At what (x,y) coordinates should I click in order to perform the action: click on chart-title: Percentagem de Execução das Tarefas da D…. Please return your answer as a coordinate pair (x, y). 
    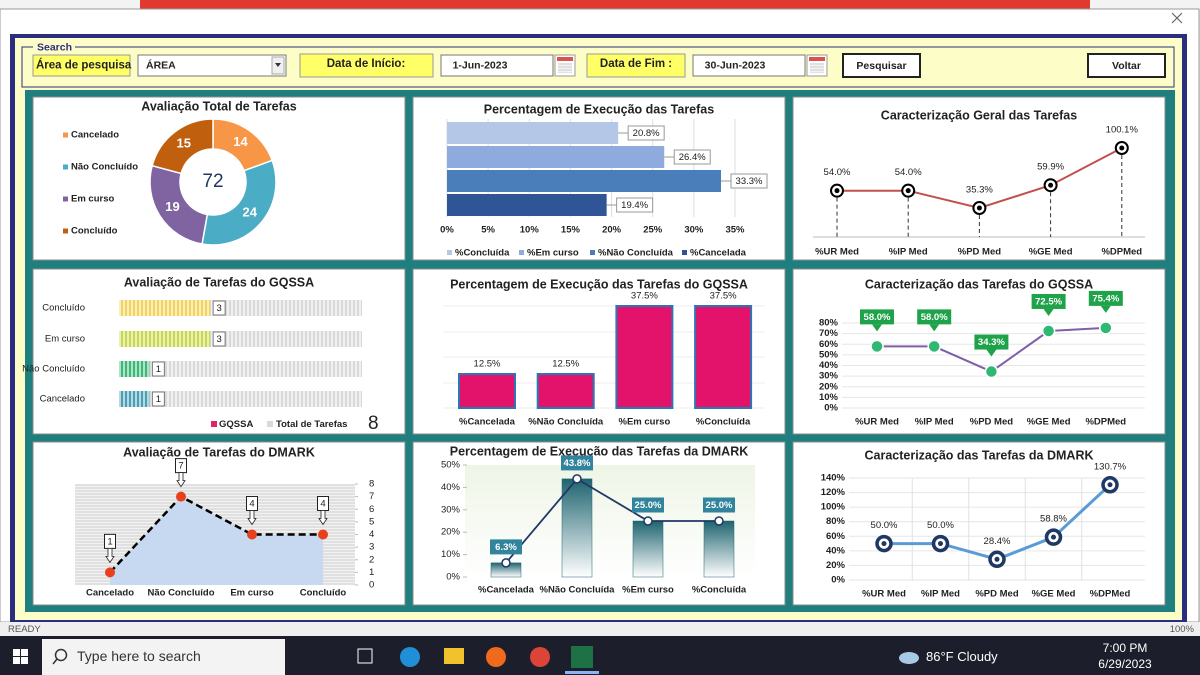
    Looking at the image, I should click on (599, 451).